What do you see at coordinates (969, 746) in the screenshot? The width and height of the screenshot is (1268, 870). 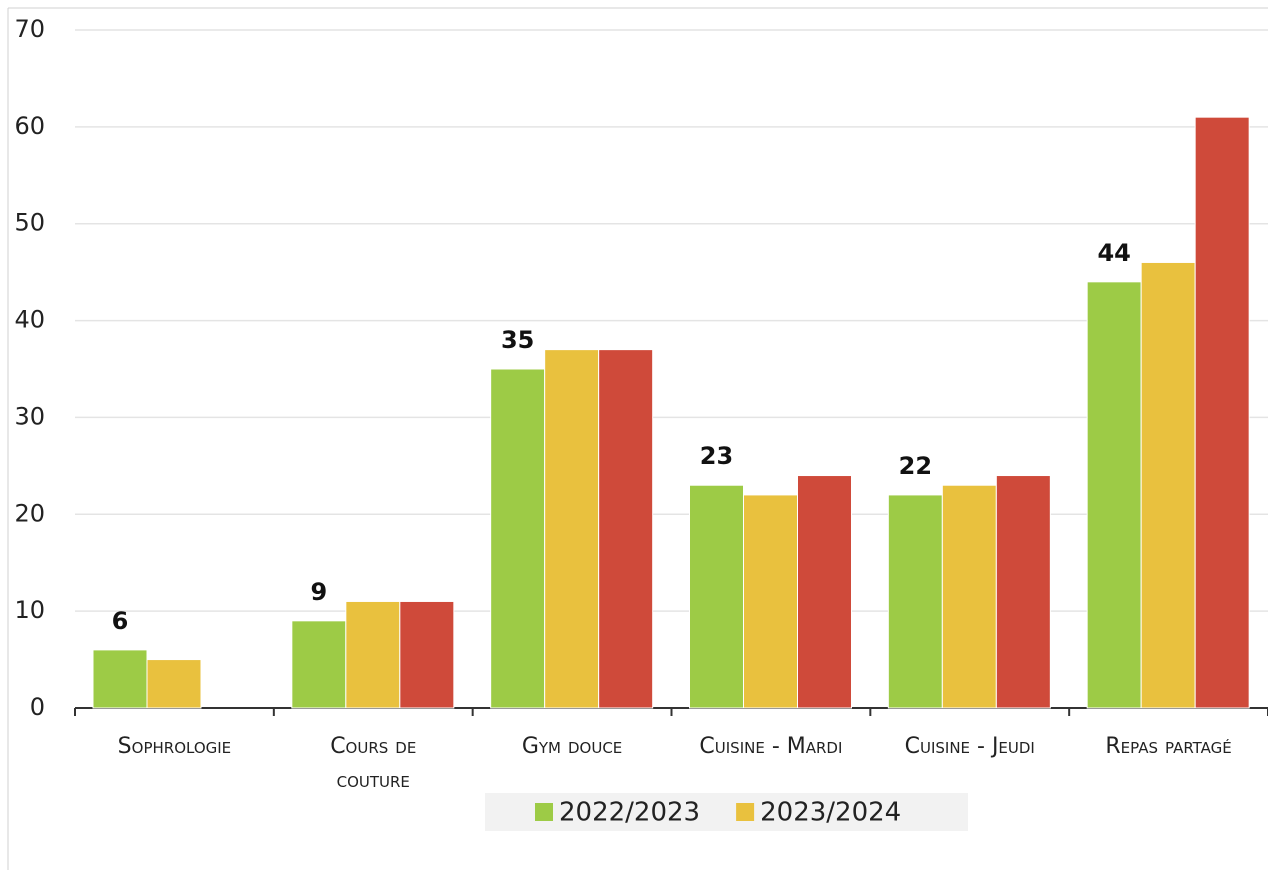 I see `x-tick-label: Cuisine - Jeudi` at bounding box center [969, 746].